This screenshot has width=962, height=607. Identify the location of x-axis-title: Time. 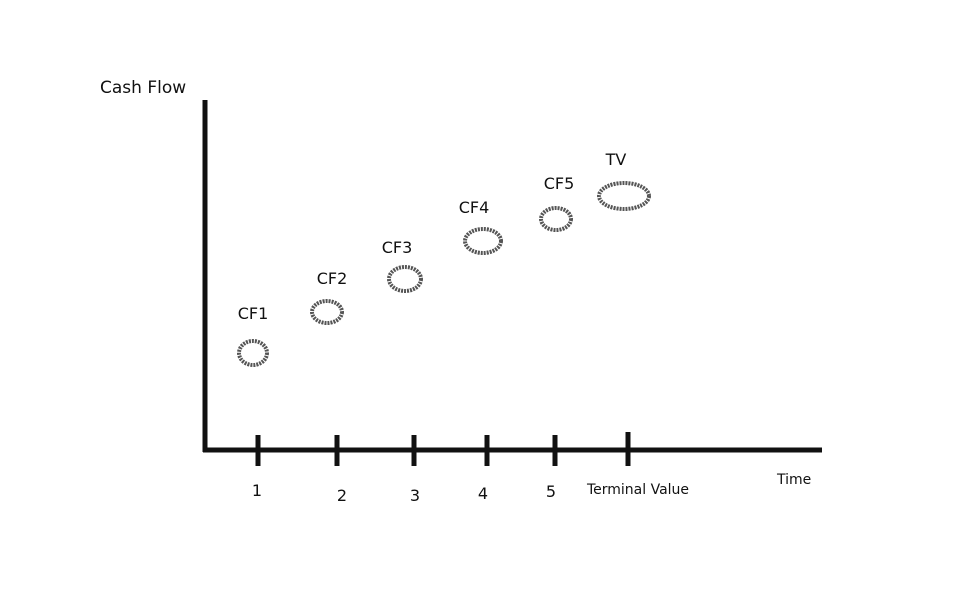
(794, 480).